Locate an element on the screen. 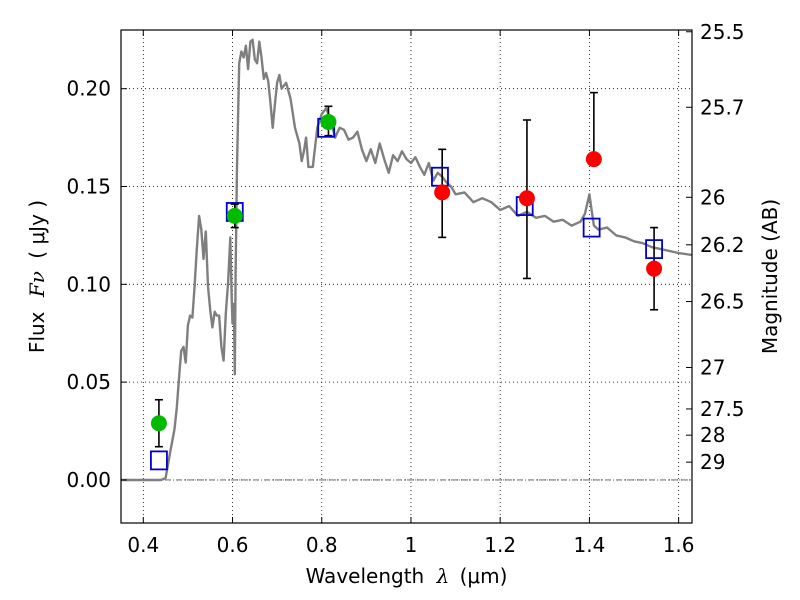 Image resolution: width=800 pixels, height=600 pixels. magnitude-tick-label: 27.5 is located at coordinates (722, 409).